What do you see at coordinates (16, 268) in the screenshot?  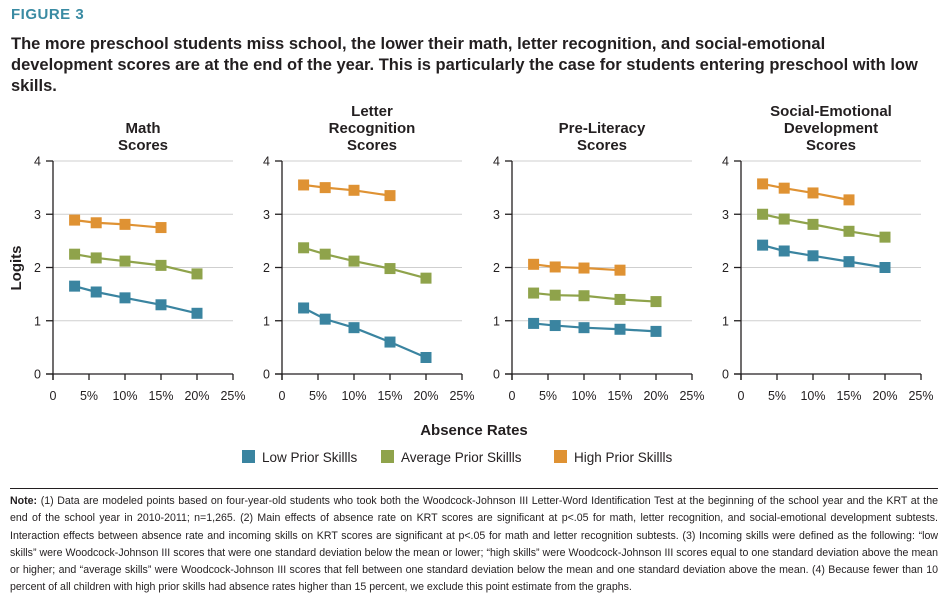 I see `y-axis-label: Logits` at bounding box center [16, 268].